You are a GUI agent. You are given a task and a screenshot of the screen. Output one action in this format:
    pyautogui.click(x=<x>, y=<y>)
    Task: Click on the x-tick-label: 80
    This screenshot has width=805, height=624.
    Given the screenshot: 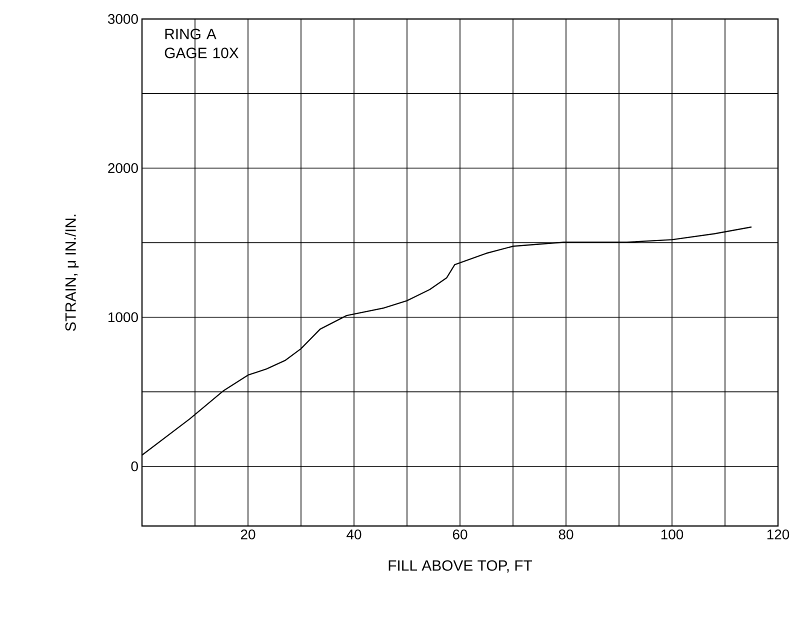 What is the action you would take?
    pyautogui.click(x=566, y=535)
    